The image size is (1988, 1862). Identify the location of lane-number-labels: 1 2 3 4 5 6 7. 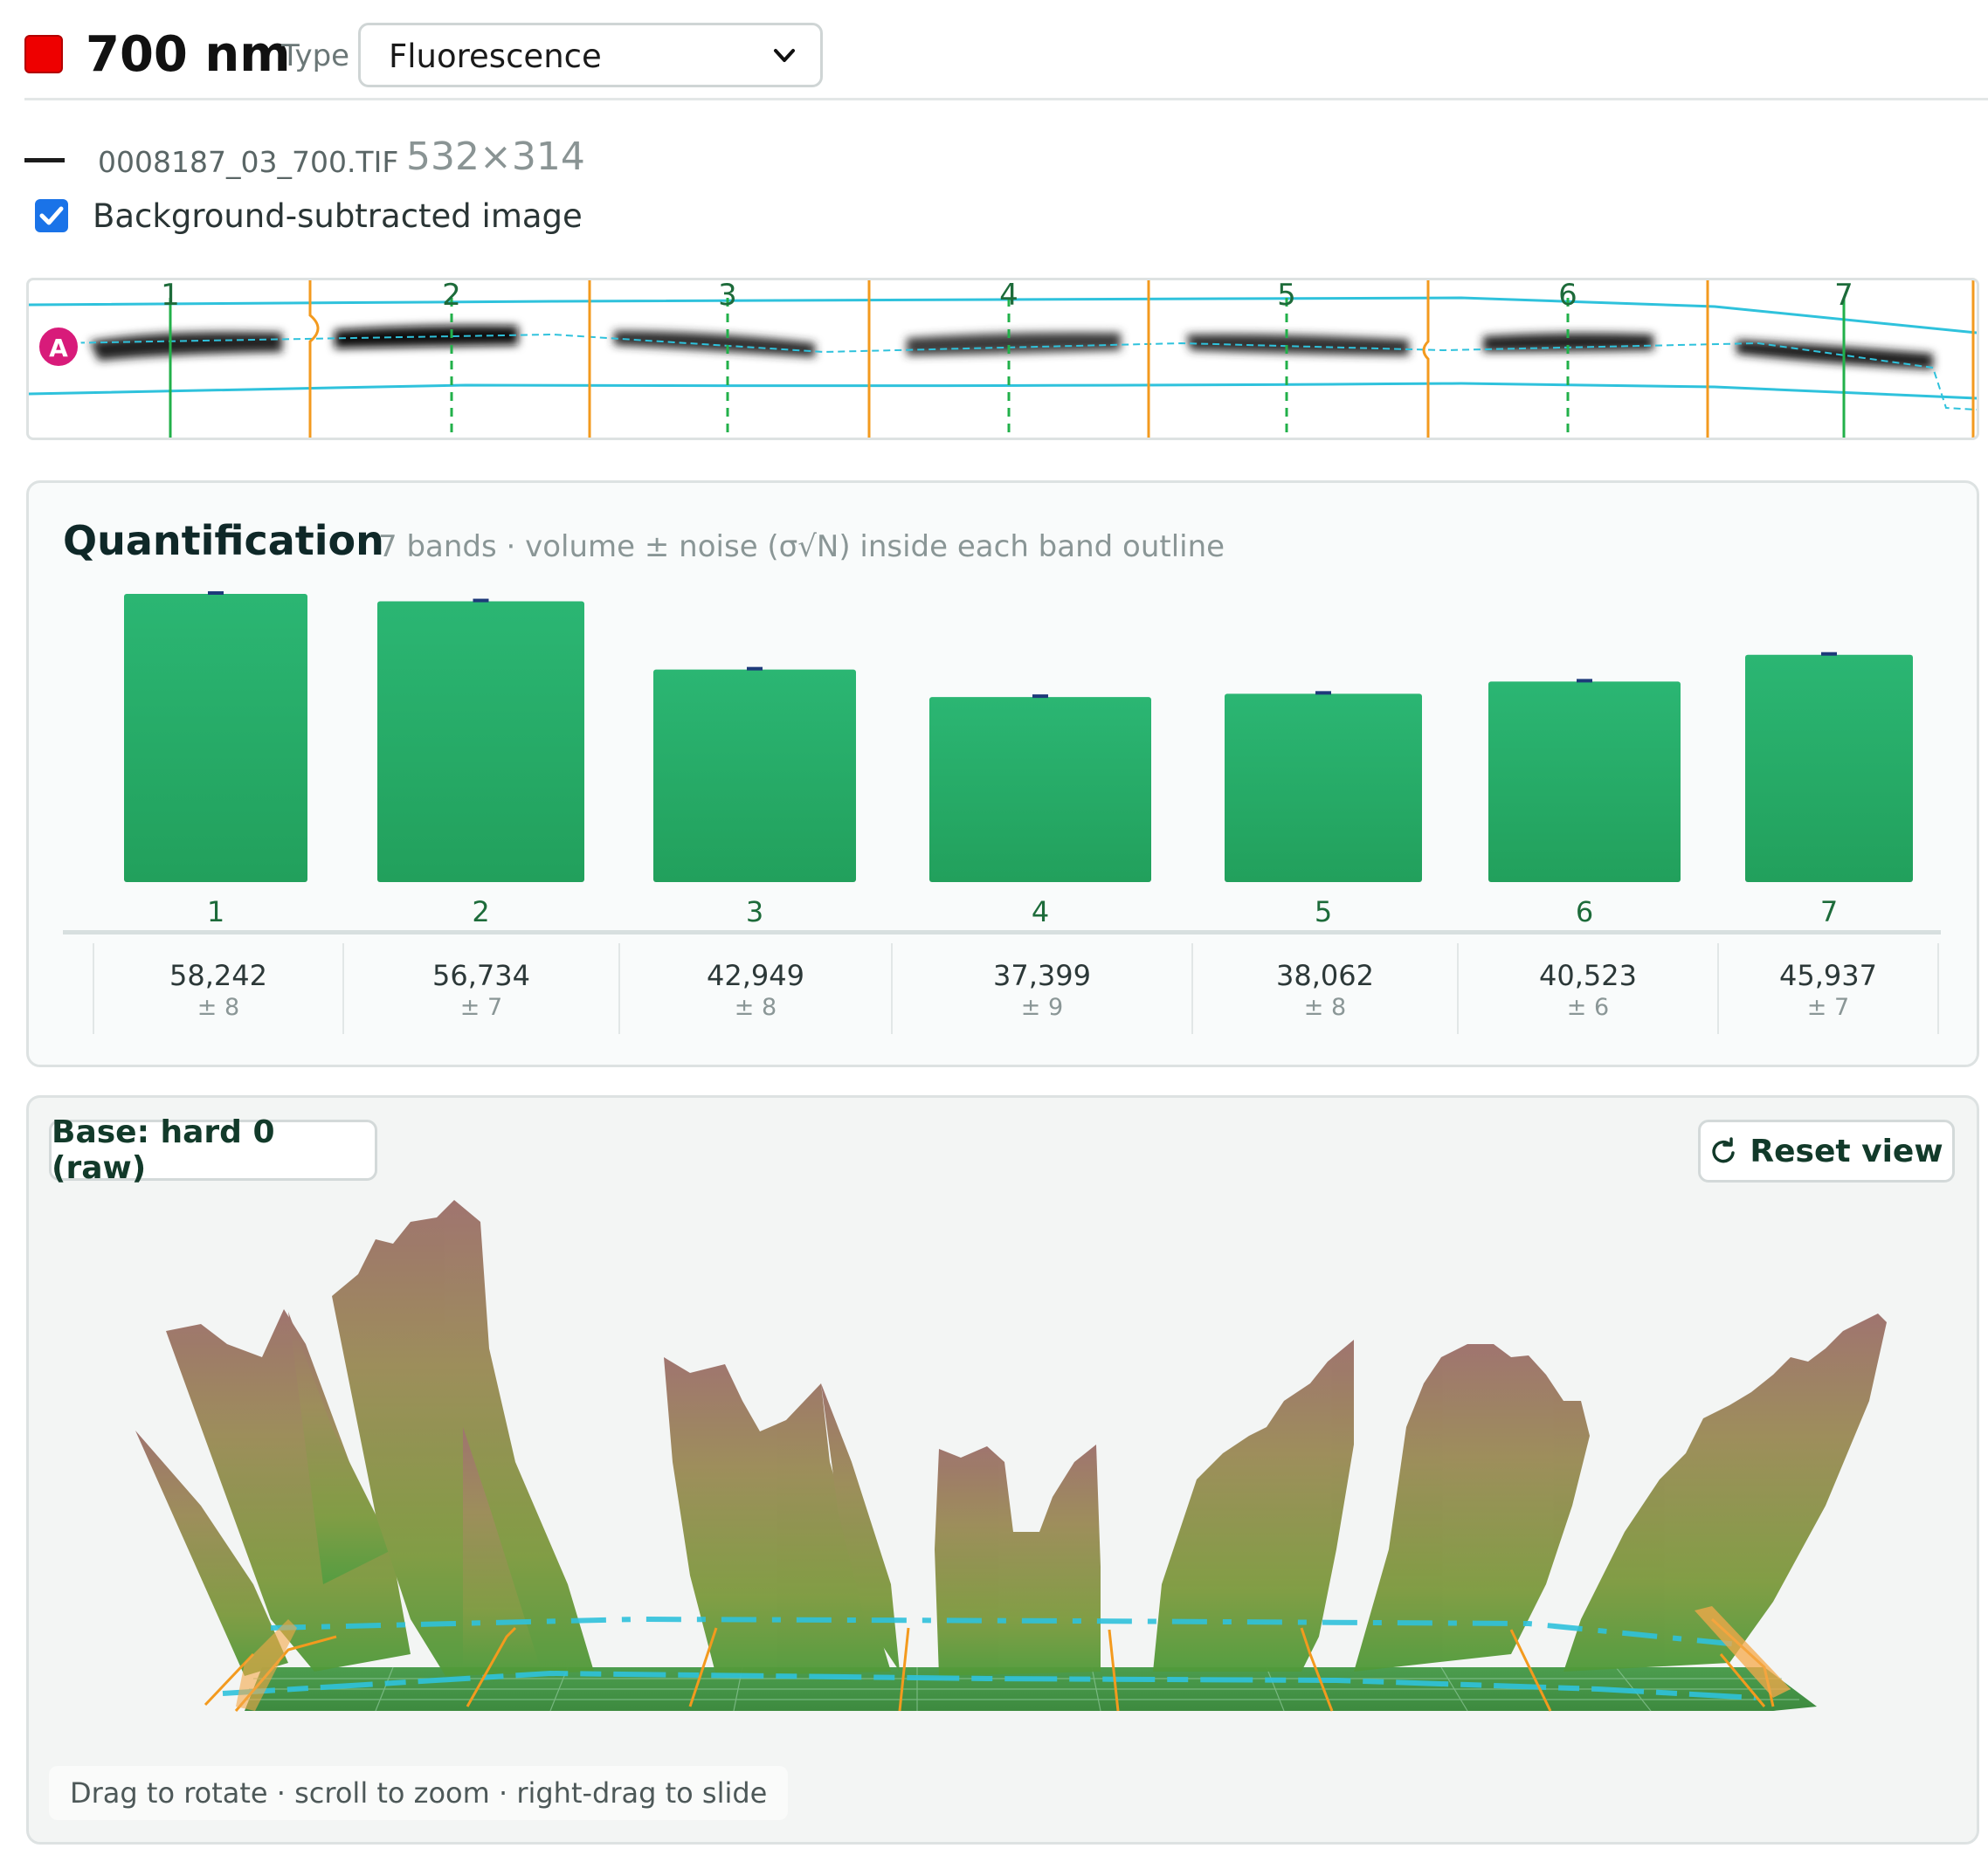
(1007, 296).